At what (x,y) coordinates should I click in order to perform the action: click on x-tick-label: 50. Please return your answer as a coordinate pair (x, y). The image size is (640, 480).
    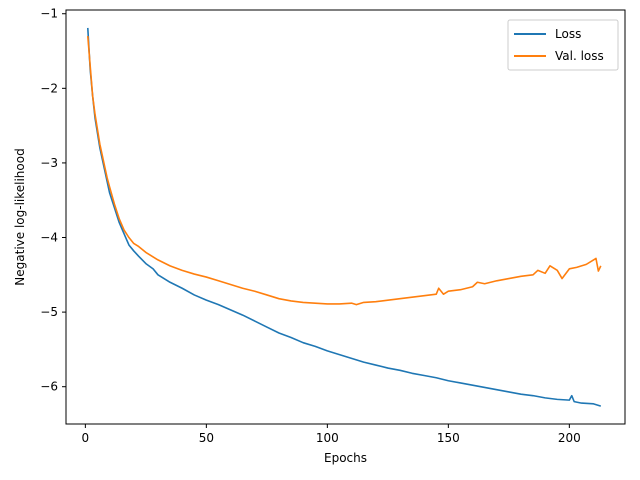
    Looking at the image, I should click on (206, 438).